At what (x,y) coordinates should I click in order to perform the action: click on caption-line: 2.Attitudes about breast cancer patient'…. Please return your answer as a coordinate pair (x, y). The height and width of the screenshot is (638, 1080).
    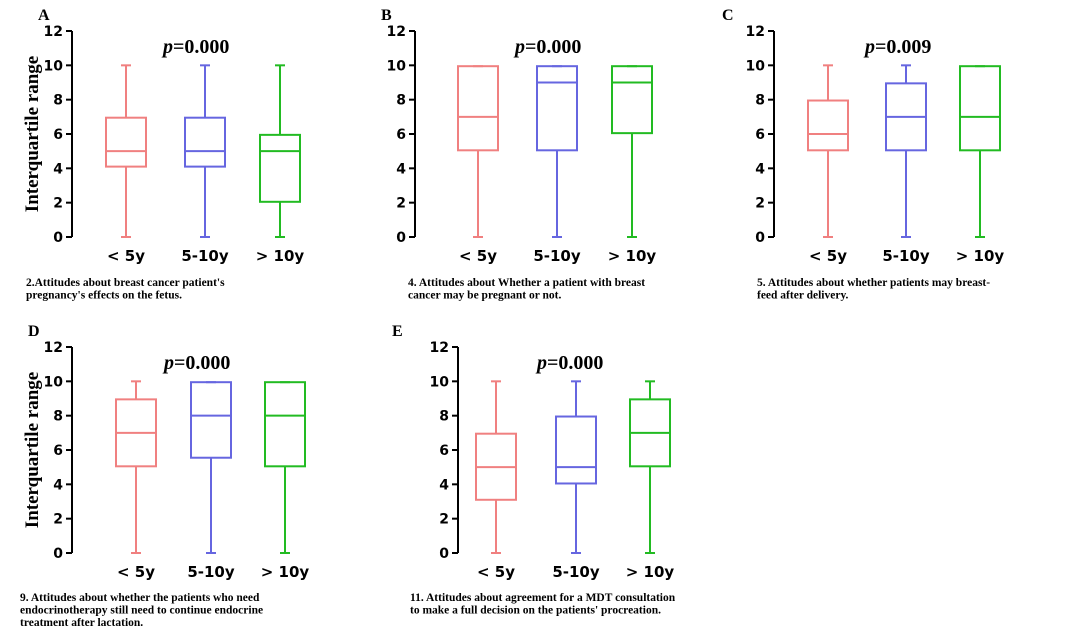
    Looking at the image, I should click on (125, 283).